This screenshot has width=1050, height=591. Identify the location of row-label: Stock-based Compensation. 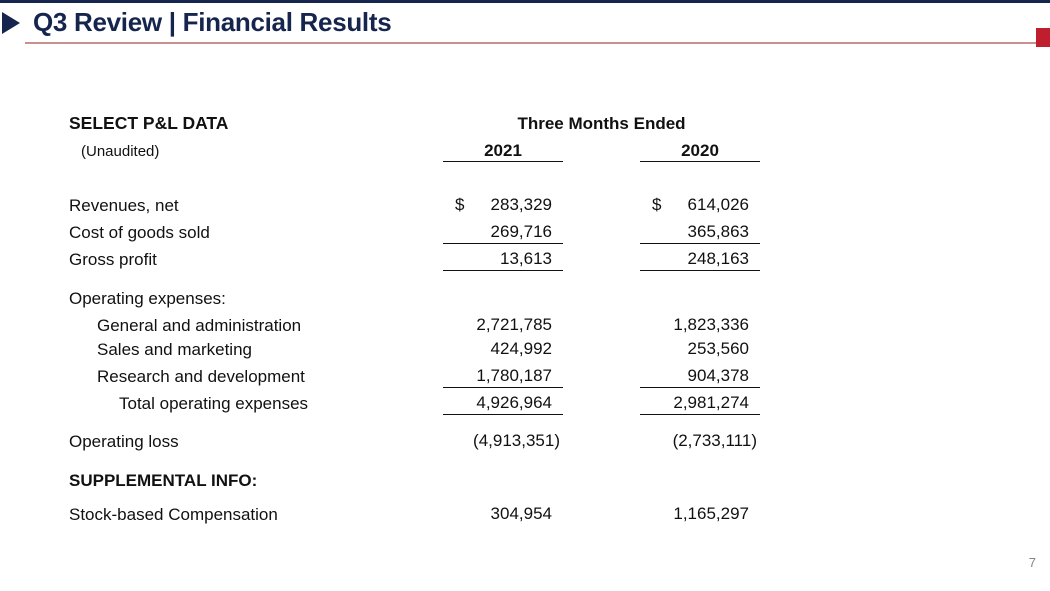
(173, 514).